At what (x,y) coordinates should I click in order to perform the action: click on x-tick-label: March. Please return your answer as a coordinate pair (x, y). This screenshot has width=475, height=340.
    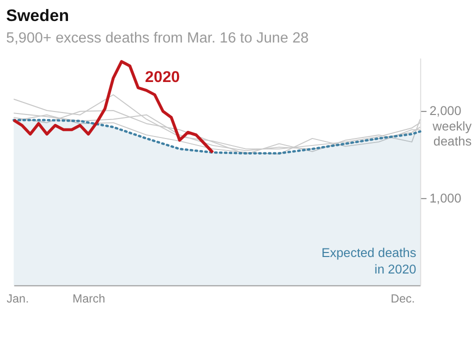
    Looking at the image, I should click on (89, 299).